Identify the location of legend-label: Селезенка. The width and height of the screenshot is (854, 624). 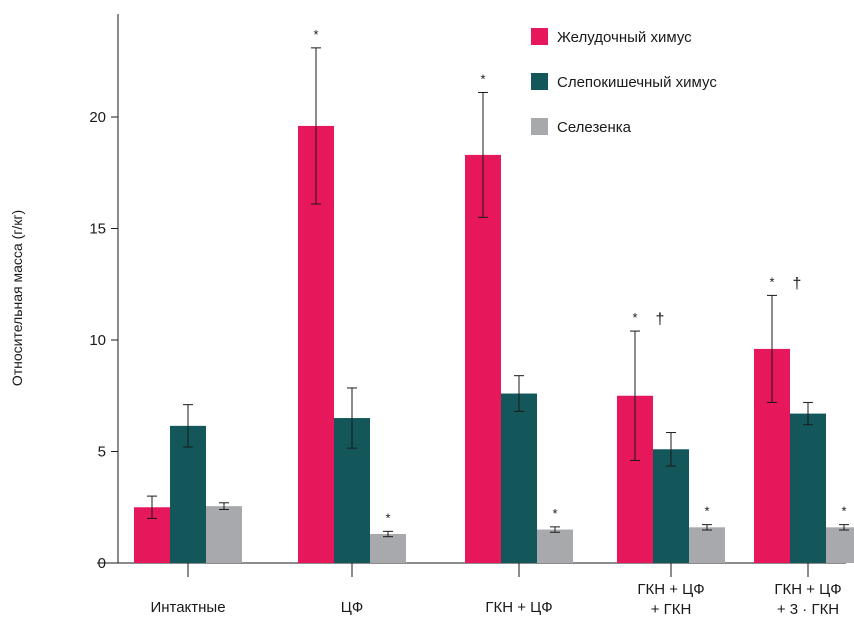
(594, 127).